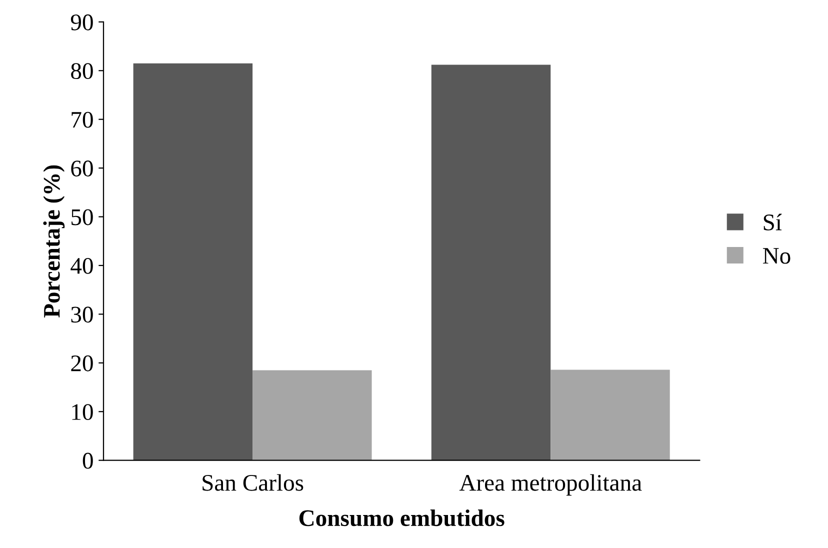 This screenshot has width=828, height=548. I want to click on y-tick-label: 30, so click(82, 314).